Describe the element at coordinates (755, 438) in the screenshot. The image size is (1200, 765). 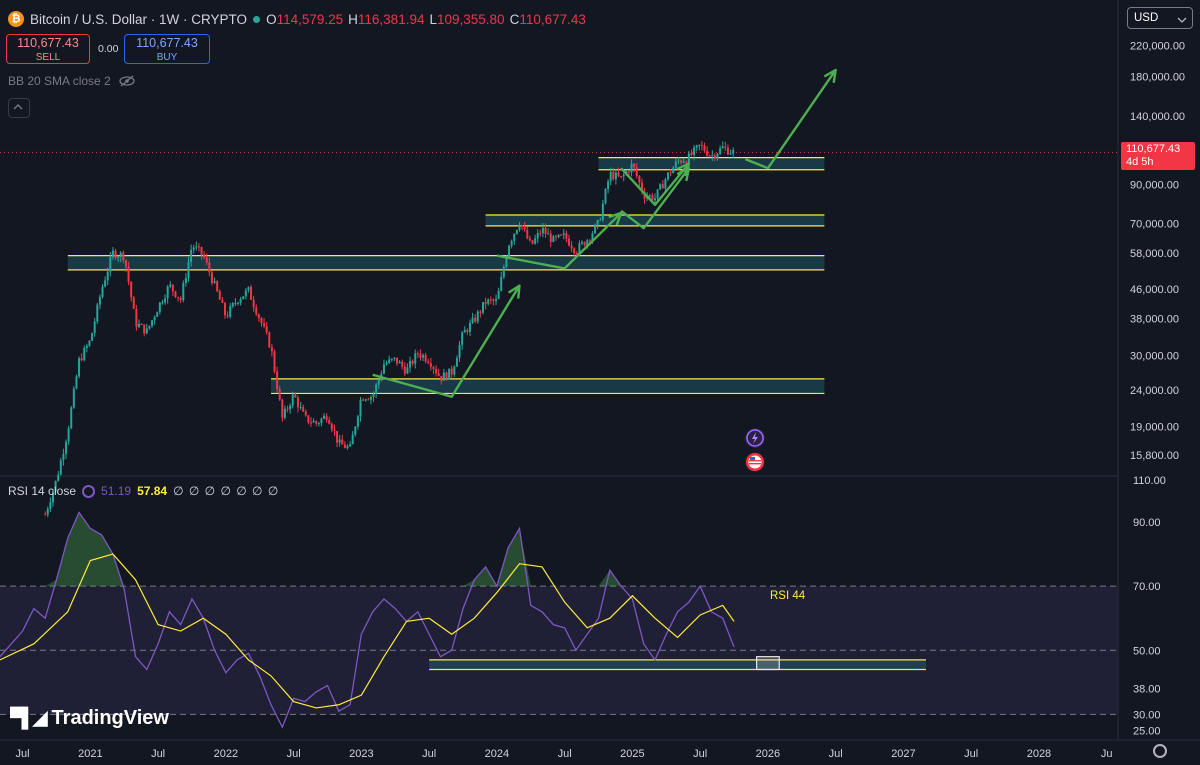
I see `indicator-lightning-icon` at that location.